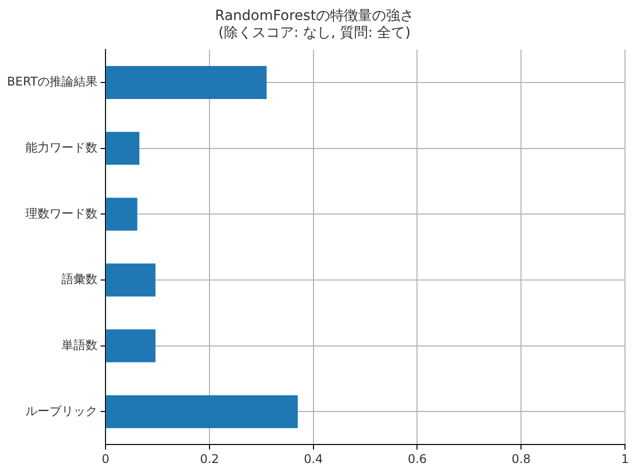 The width and height of the screenshot is (633, 474). Describe the element at coordinates (210, 459) in the screenshot. I see `x-tick-label: 0.2` at that location.